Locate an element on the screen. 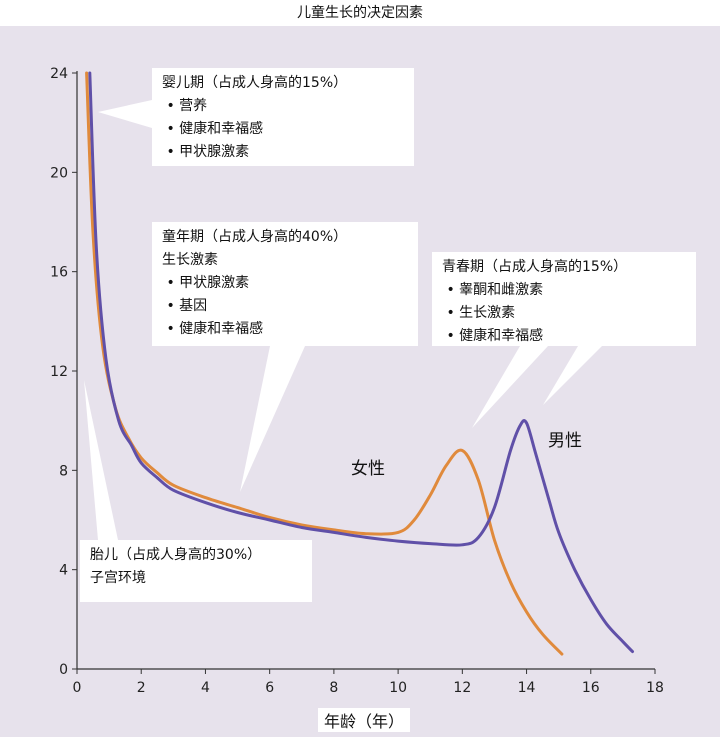 The width and height of the screenshot is (720, 737). x-tick-label: 14 is located at coordinates (527, 688).